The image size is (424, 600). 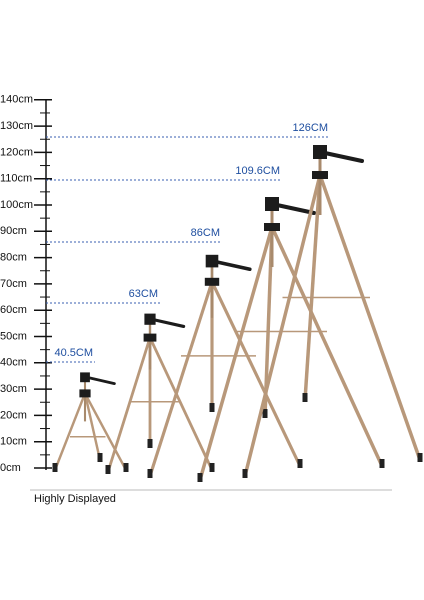 I want to click on height-label: 109.6CM, so click(x=257, y=171).